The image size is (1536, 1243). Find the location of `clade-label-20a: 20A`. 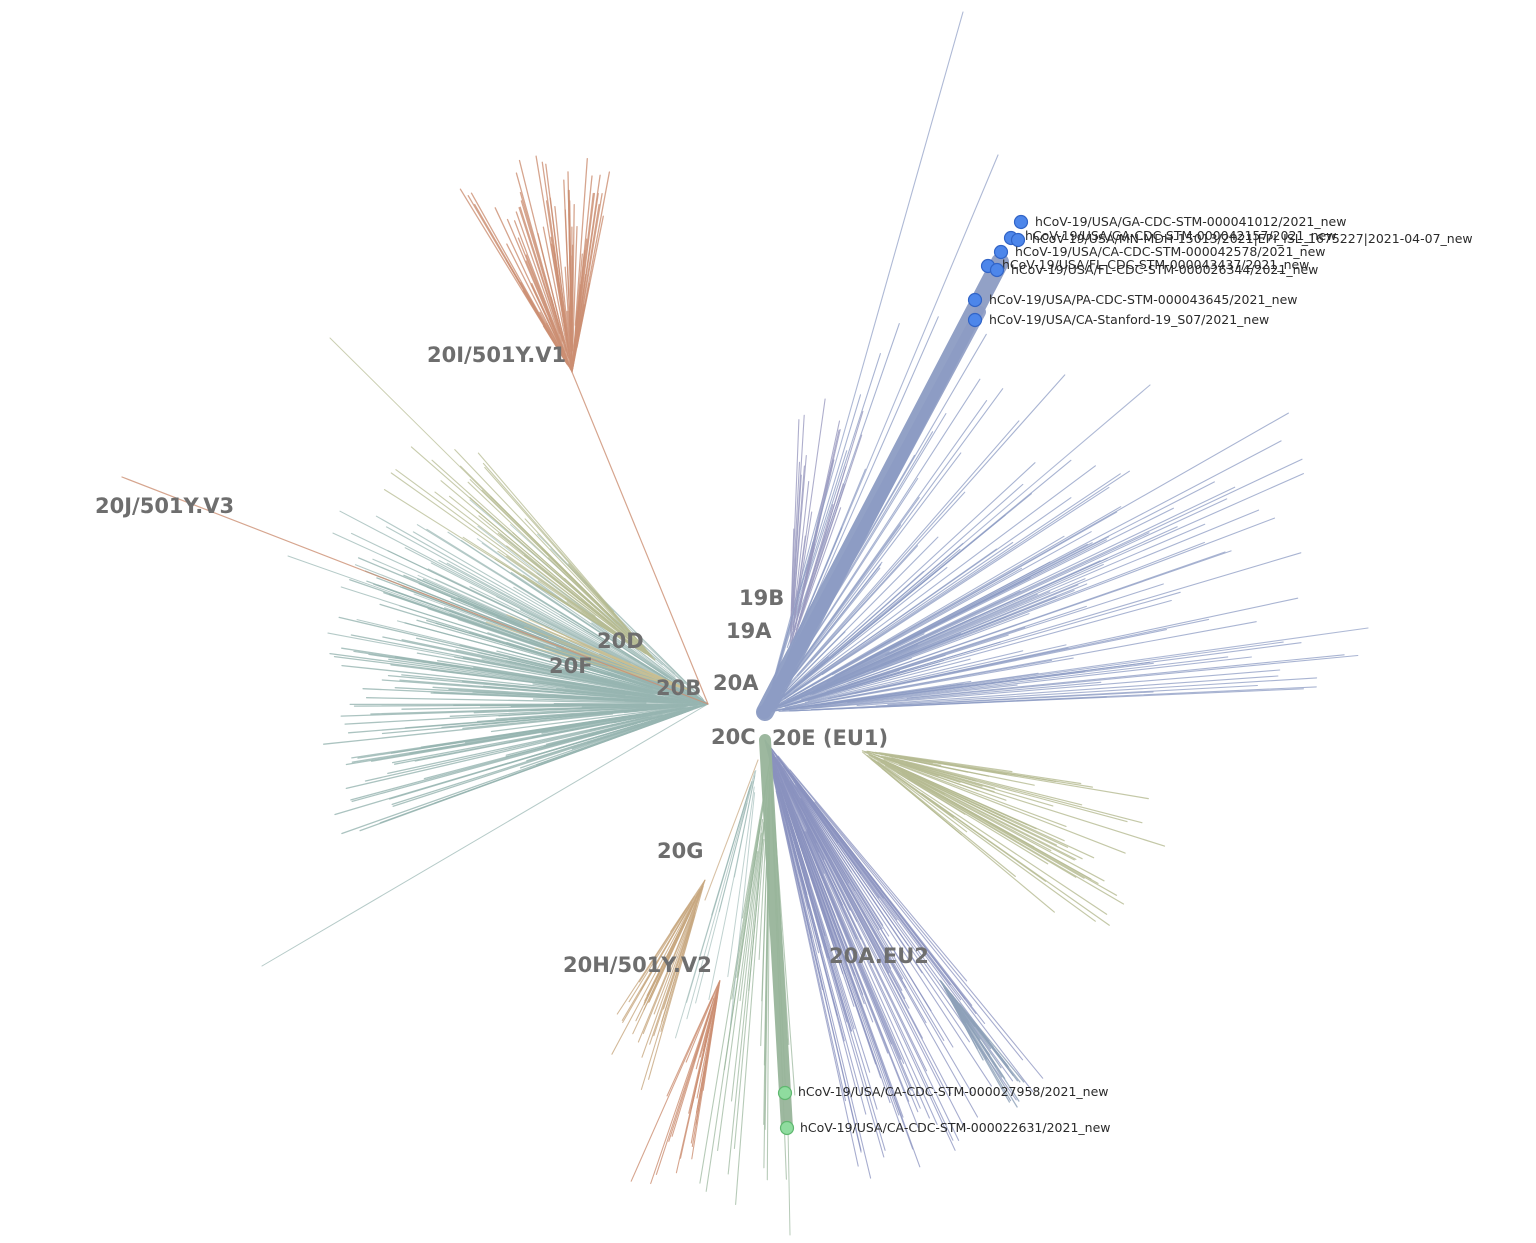

clade-label-20a: 20A is located at coordinates (736, 683).